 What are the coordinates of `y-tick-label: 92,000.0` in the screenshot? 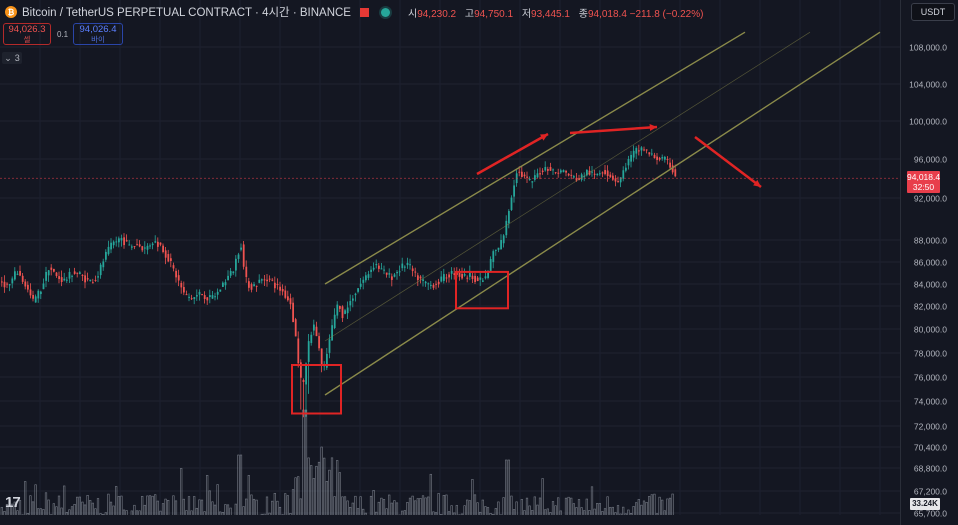 It's located at (930, 199).